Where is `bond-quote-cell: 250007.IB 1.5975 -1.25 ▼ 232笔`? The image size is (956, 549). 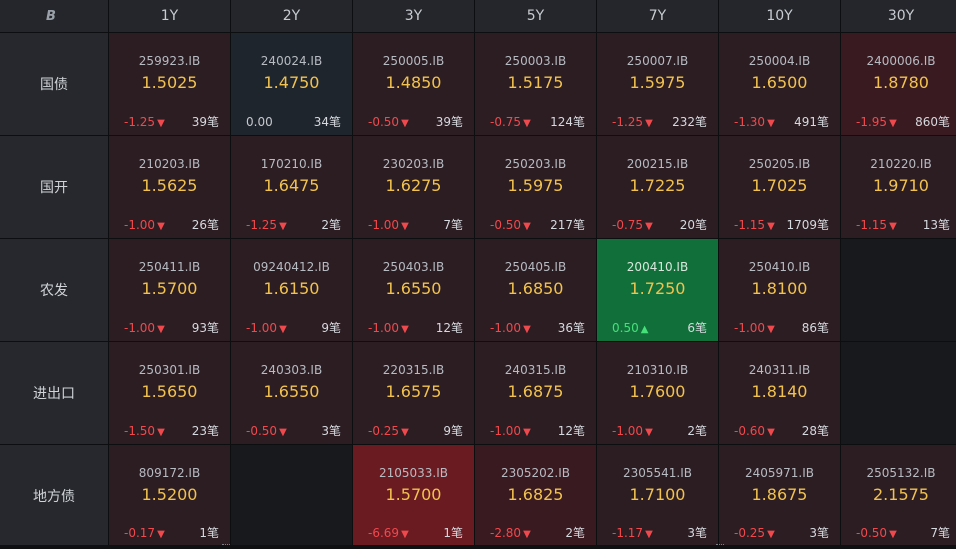
bond-quote-cell: 250007.IB 1.5975 -1.25 ▼ 232笔 is located at coordinates (657, 84).